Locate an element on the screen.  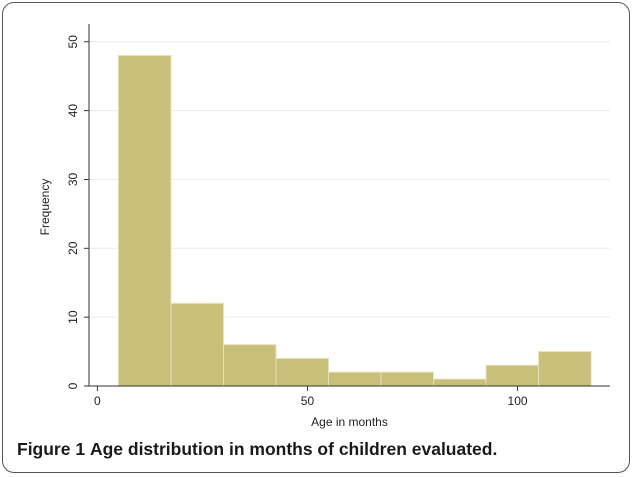
x-tick-label: 0 is located at coordinates (97, 401).